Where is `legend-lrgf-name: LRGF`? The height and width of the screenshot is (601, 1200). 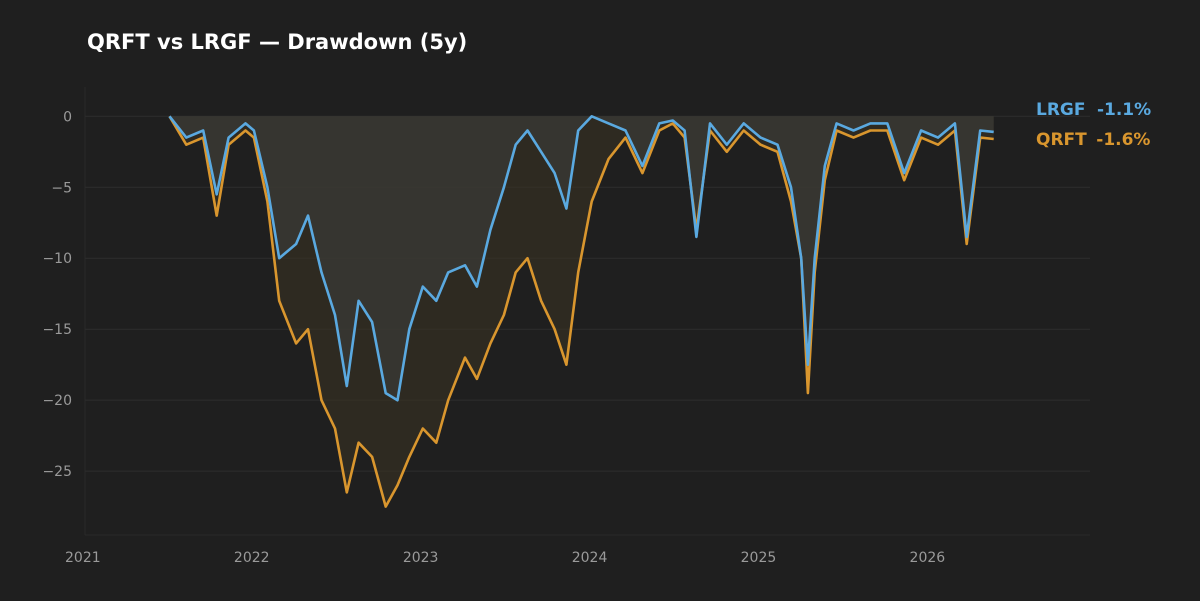
legend-lrgf-name: LRGF is located at coordinates (1060, 110).